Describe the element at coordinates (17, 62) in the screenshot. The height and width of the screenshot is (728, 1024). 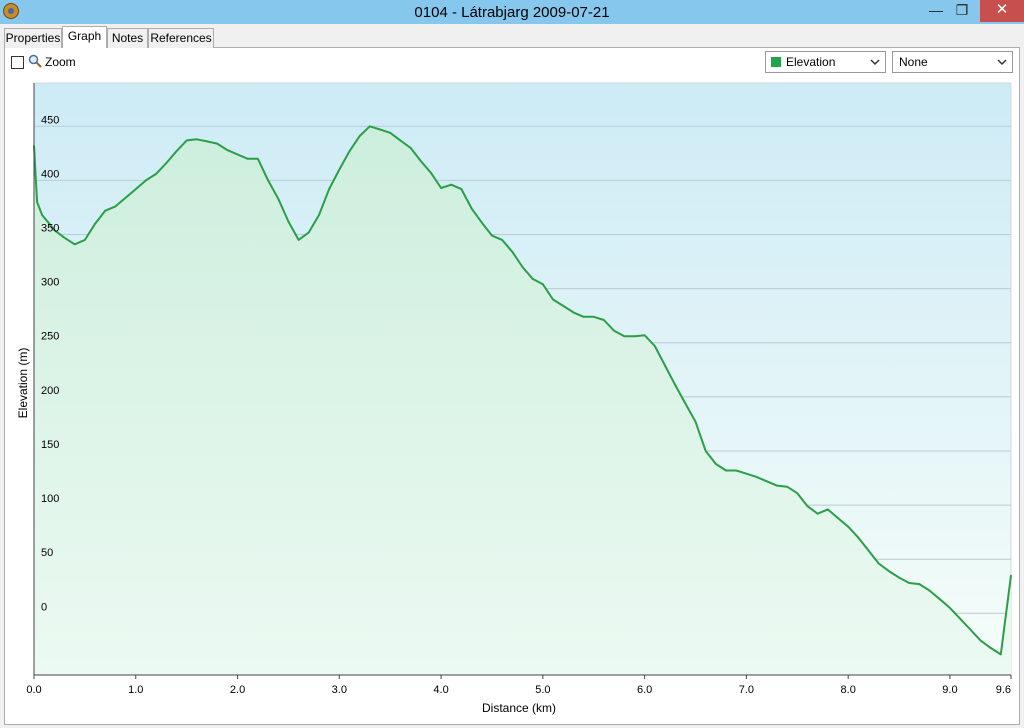
I see `zoom-checkbox` at that location.